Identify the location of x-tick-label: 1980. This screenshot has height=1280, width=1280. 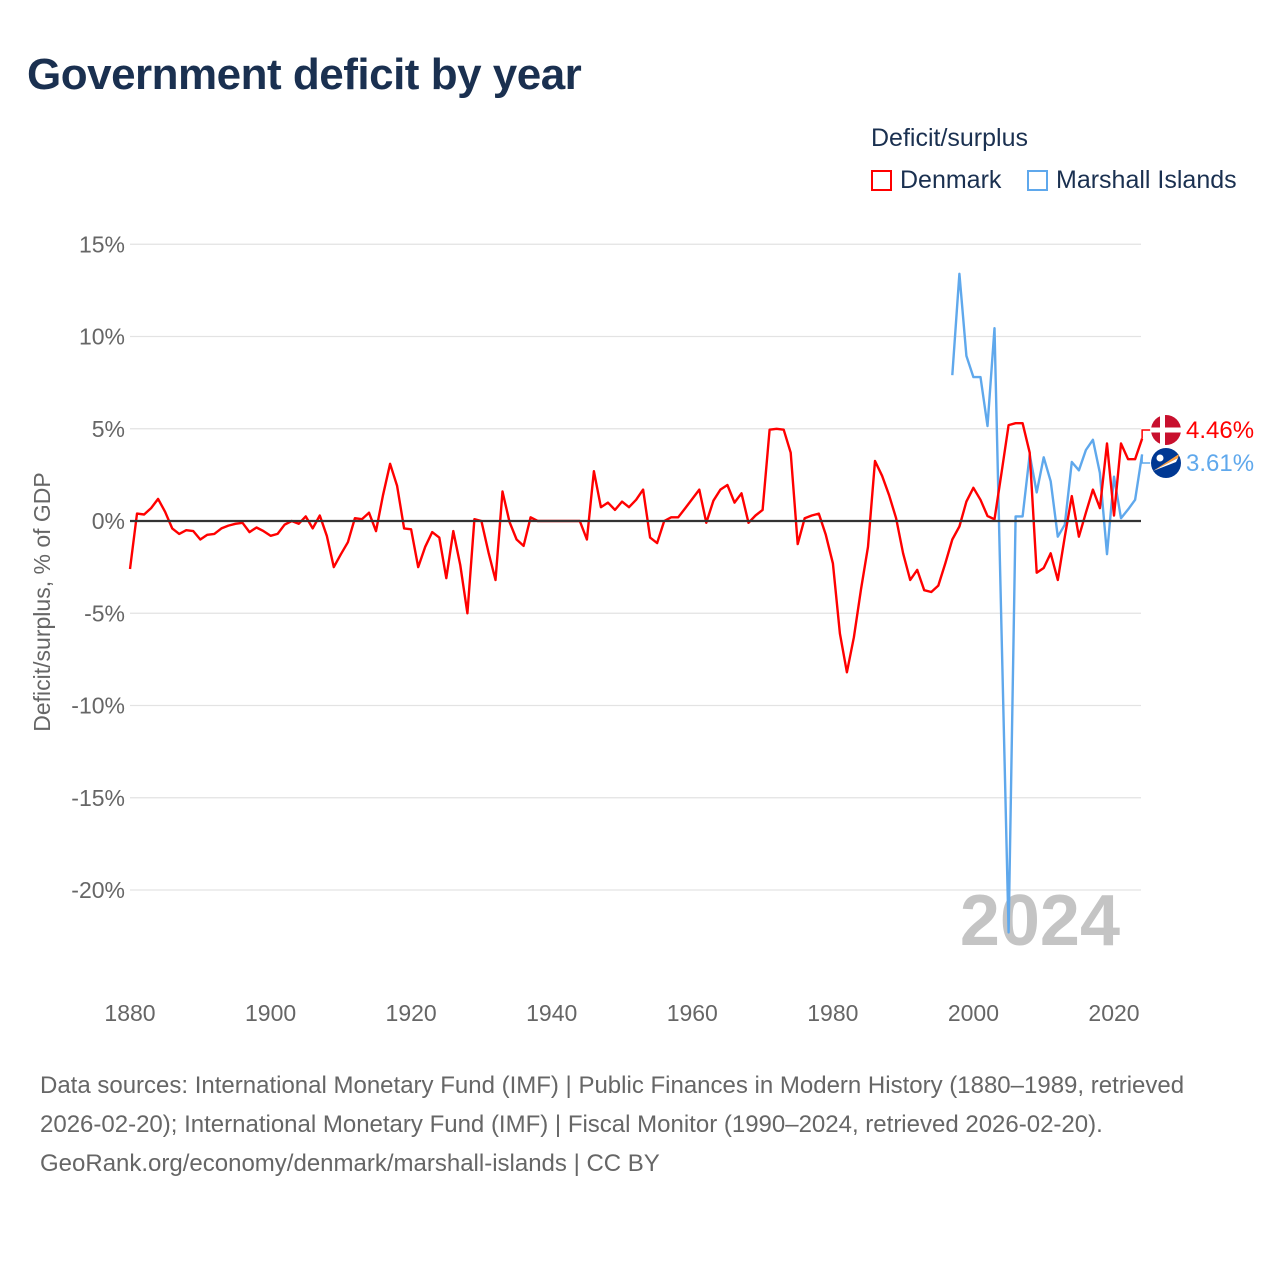
(832, 1013).